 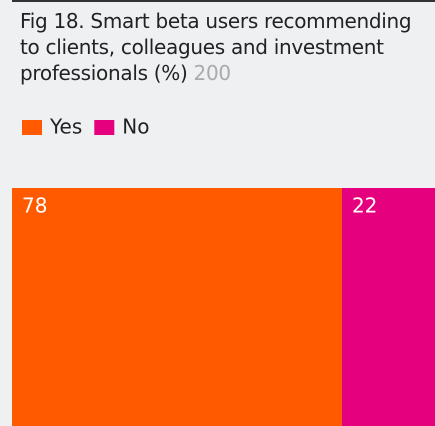 What do you see at coordinates (65, 127) in the screenshot?
I see `legend-label: Yes` at bounding box center [65, 127].